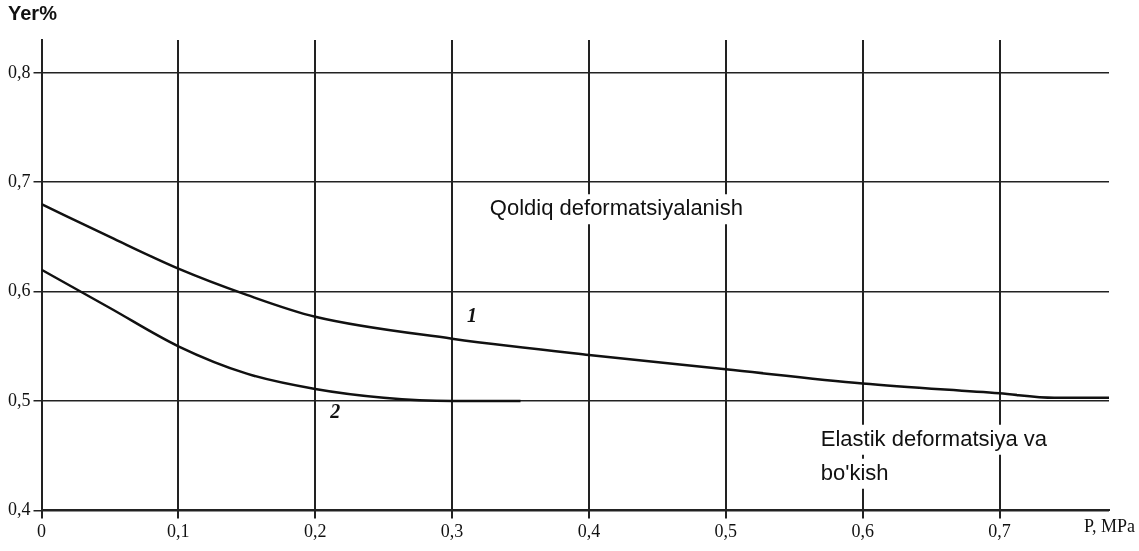  I want to click on y-tick-label: 0,5, so click(19, 399).